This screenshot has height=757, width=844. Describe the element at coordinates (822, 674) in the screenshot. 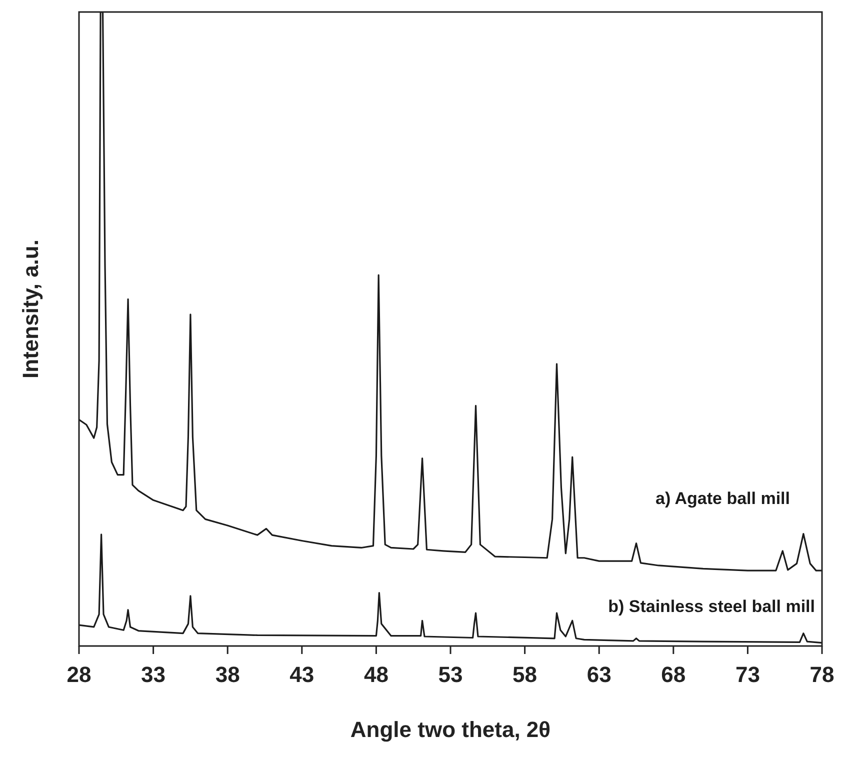

I see `x-tick-label: 78` at that location.